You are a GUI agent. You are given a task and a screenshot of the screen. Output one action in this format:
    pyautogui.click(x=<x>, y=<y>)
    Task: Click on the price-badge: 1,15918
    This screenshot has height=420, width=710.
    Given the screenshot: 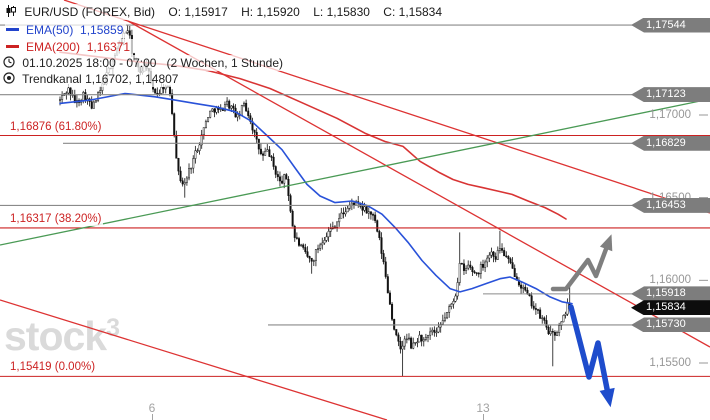 What is the action you would take?
    pyautogui.click(x=670, y=294)
    